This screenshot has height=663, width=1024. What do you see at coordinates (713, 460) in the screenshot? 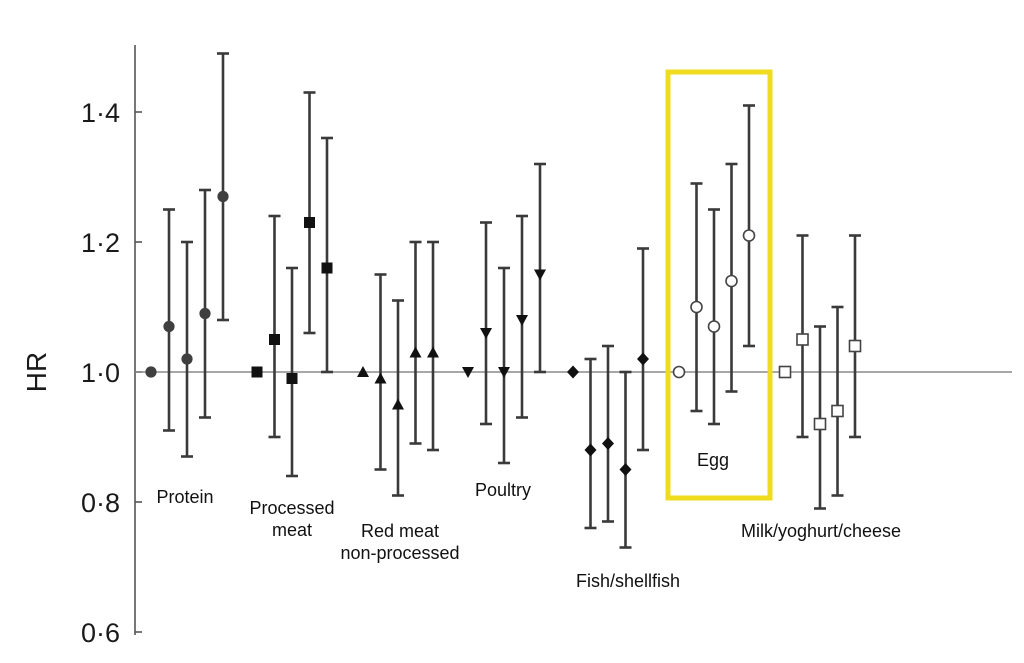
I see `group-label-egg: Egg` at bounding box center [713, 460].